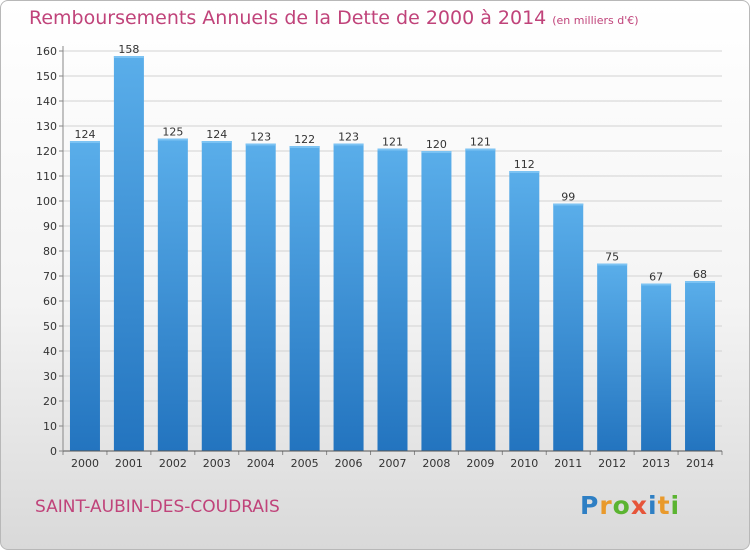 The width and height of the screenshot is (750, 550). I want to click on data-label-2011: 99, so click(568, 197).